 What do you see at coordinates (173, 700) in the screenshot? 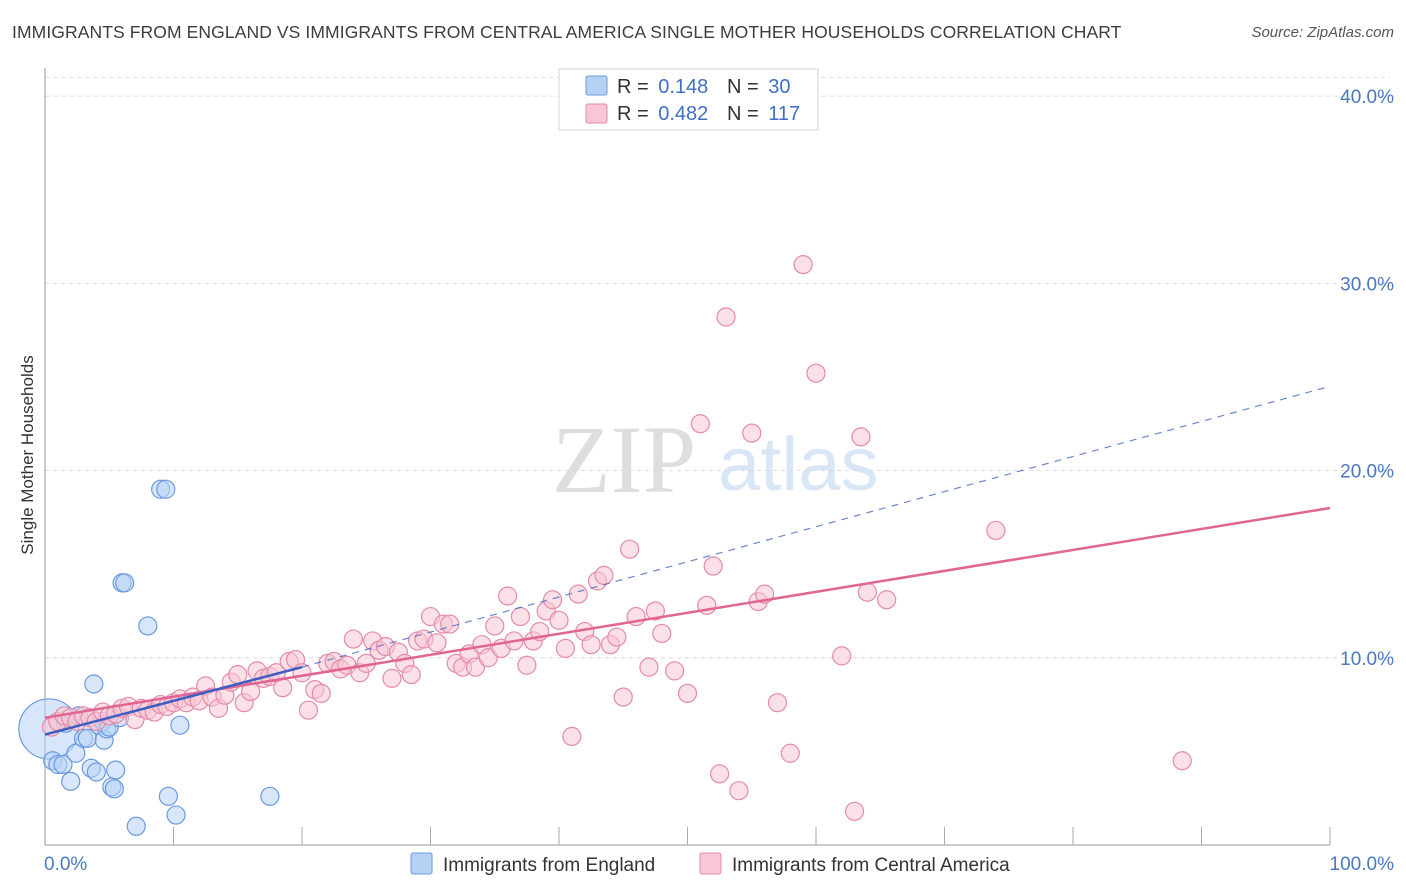
I see `trend-line-england` at bounding box center [173, 700].